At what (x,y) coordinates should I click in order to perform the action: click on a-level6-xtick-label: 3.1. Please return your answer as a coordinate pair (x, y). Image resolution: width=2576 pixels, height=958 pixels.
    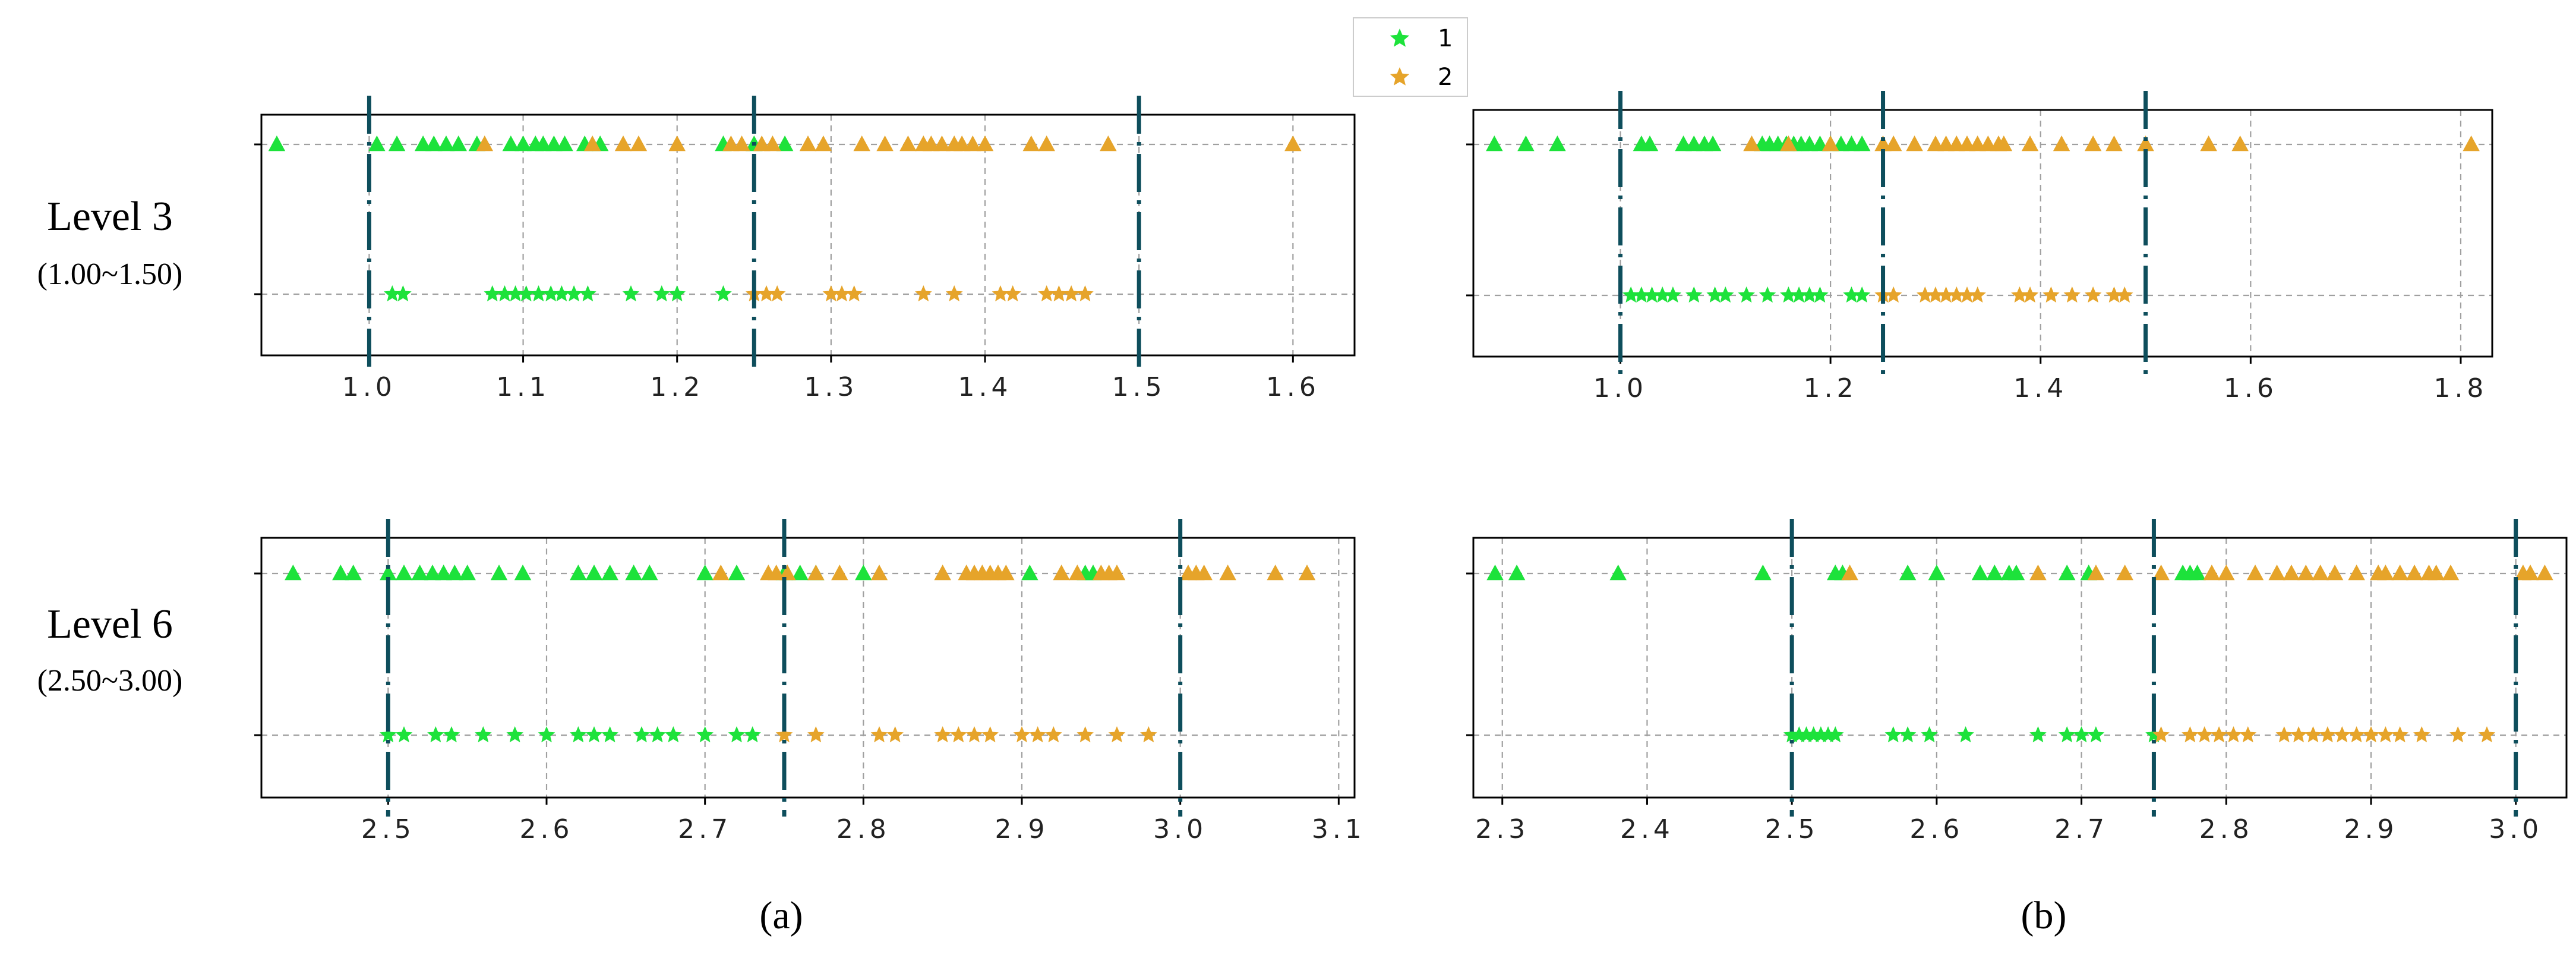
    Looking at the image, I should click on (1339, 829).